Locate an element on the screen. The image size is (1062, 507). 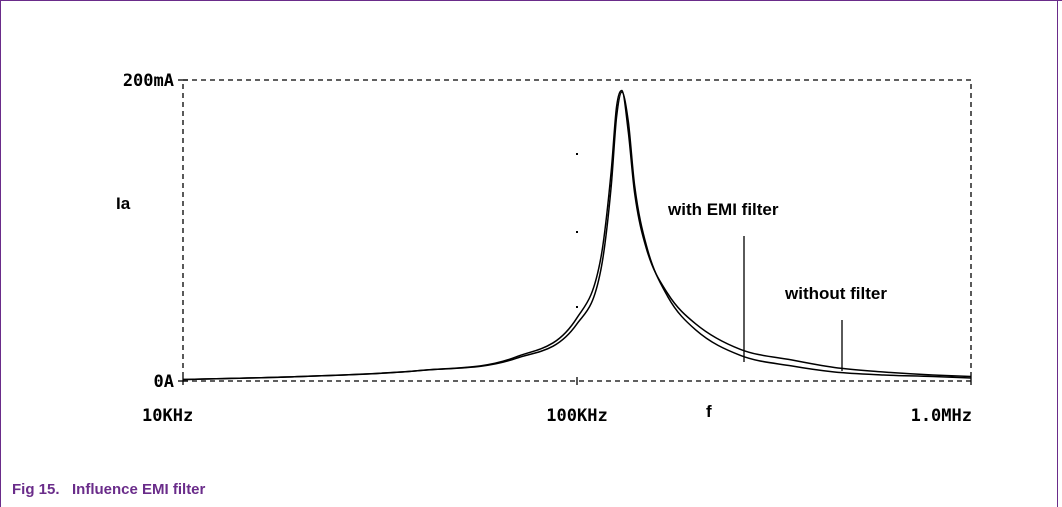
x-tick-label: 10KHz is located at coordinates (167, 416).